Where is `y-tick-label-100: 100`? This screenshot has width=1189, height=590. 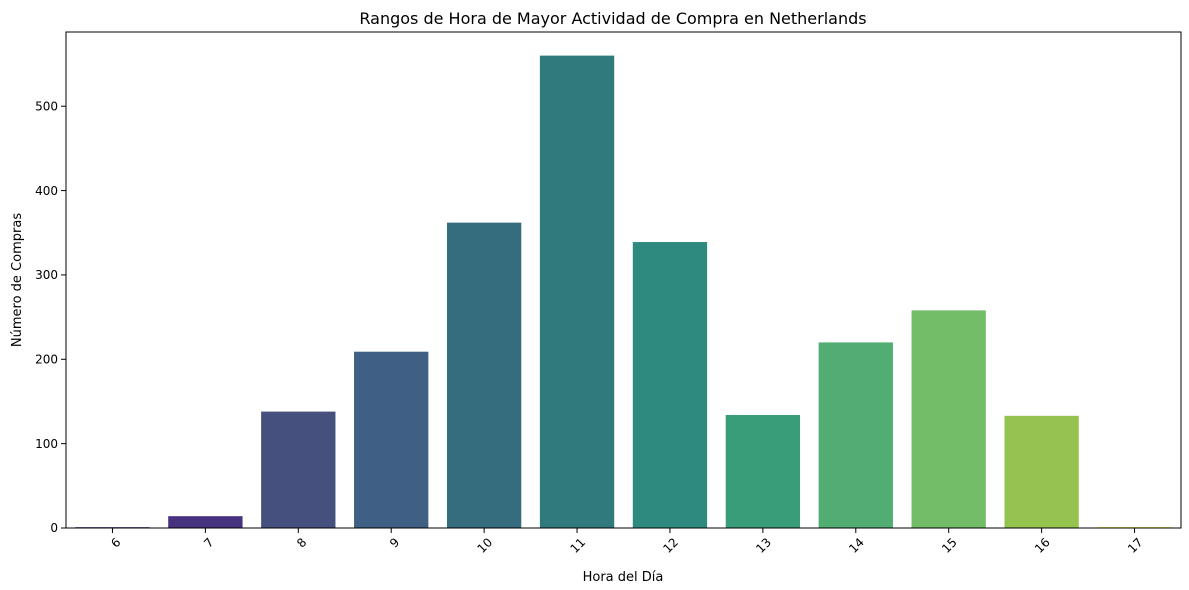
y-tick-label-100: 100 is located at coordinates (46, 444).